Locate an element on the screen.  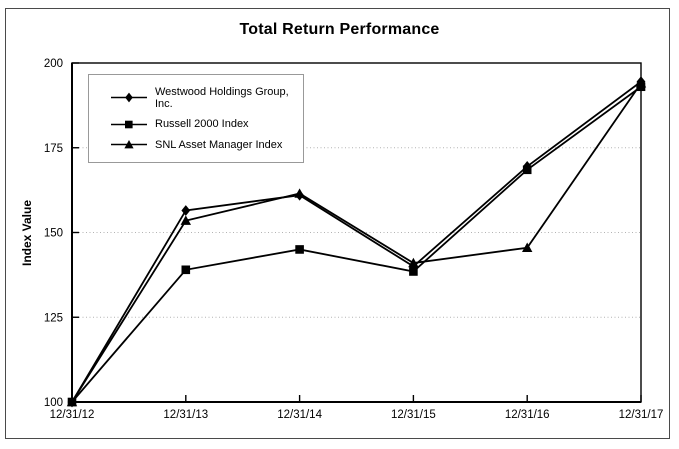
y-axis-title: Index Value is located at coordinates (27, 233).